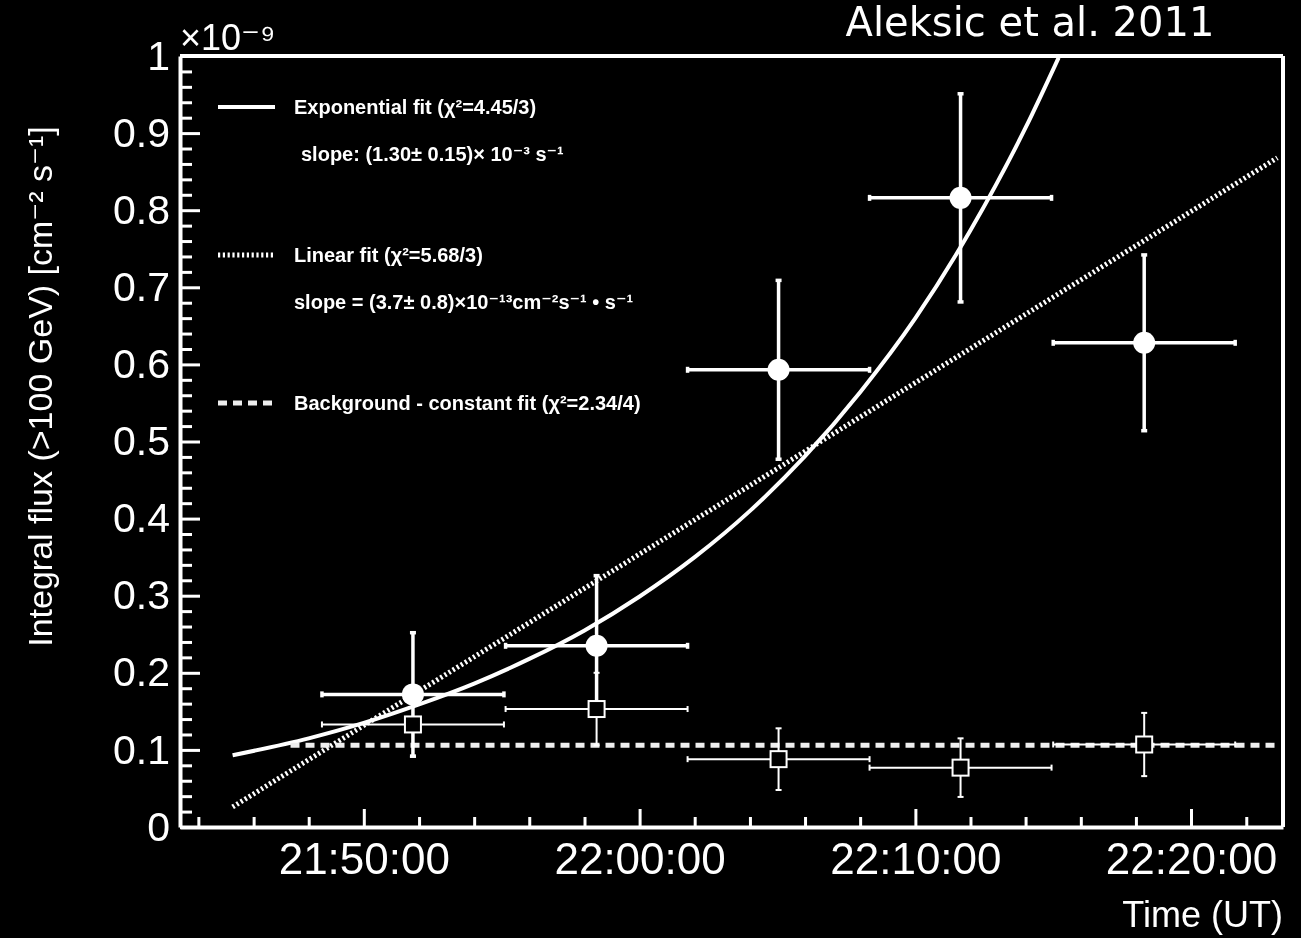 Image resolution: width=1301 pixels, height=938 pixels. What do you see at coordinates (916, 859) in the screenshot?
I see `x-tick-label: 22:10:00` at bounding box center [916, 859].